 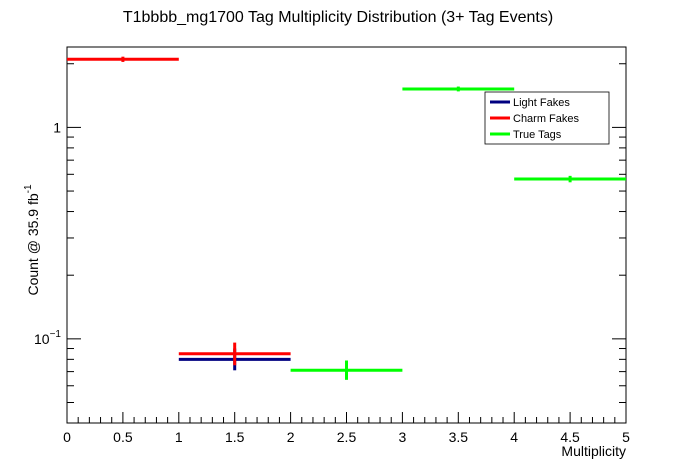 What do you see at coordinates (67, 437) in the screenshot?
I see `x-tick-label: 0` at bounding box center [67, 437].